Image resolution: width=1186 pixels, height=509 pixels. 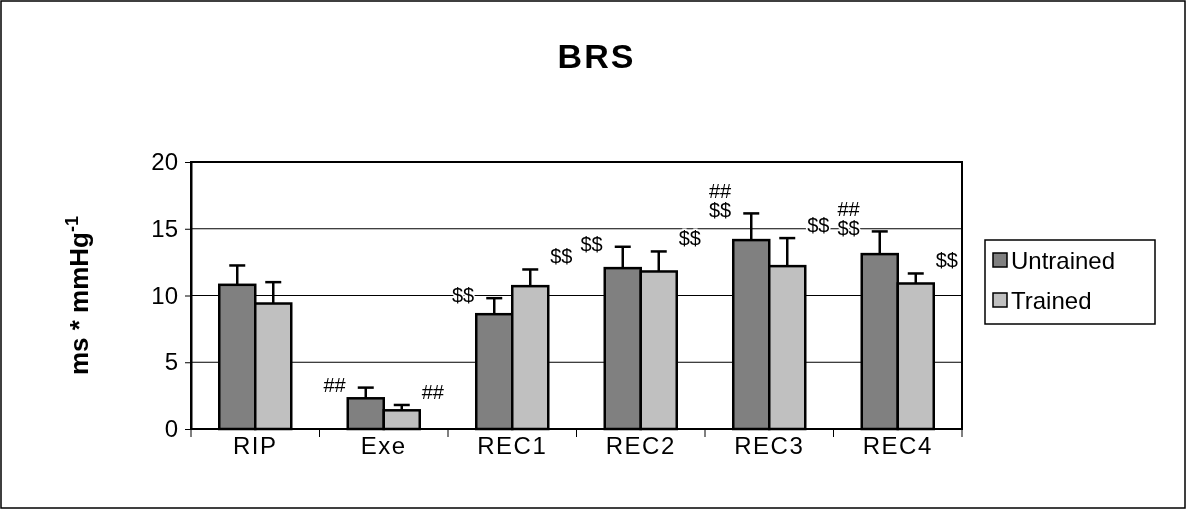 I want to click on y-tick-label: 20, so click(x=164, y=162).